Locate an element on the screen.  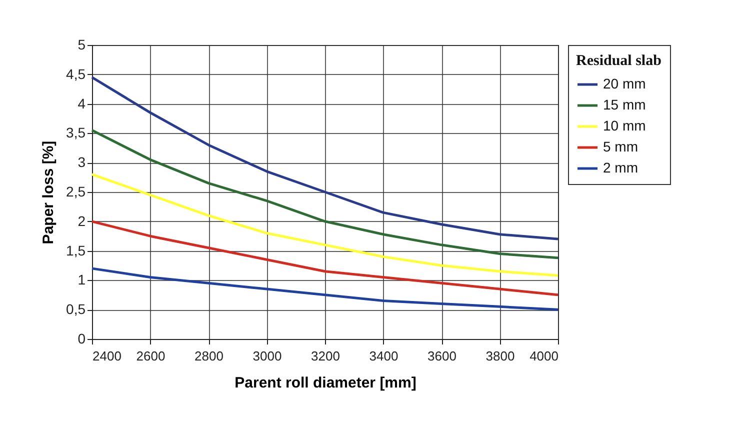
x-tick-label: 2600 is located at coordinates (151, 356).